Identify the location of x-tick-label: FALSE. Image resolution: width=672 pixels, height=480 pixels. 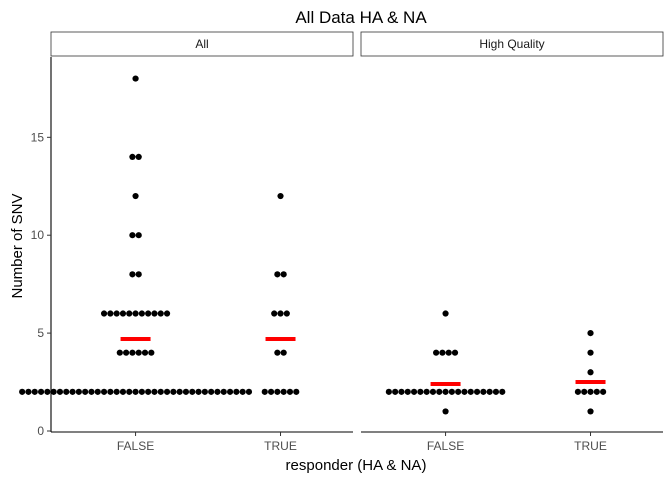
(135, 446).